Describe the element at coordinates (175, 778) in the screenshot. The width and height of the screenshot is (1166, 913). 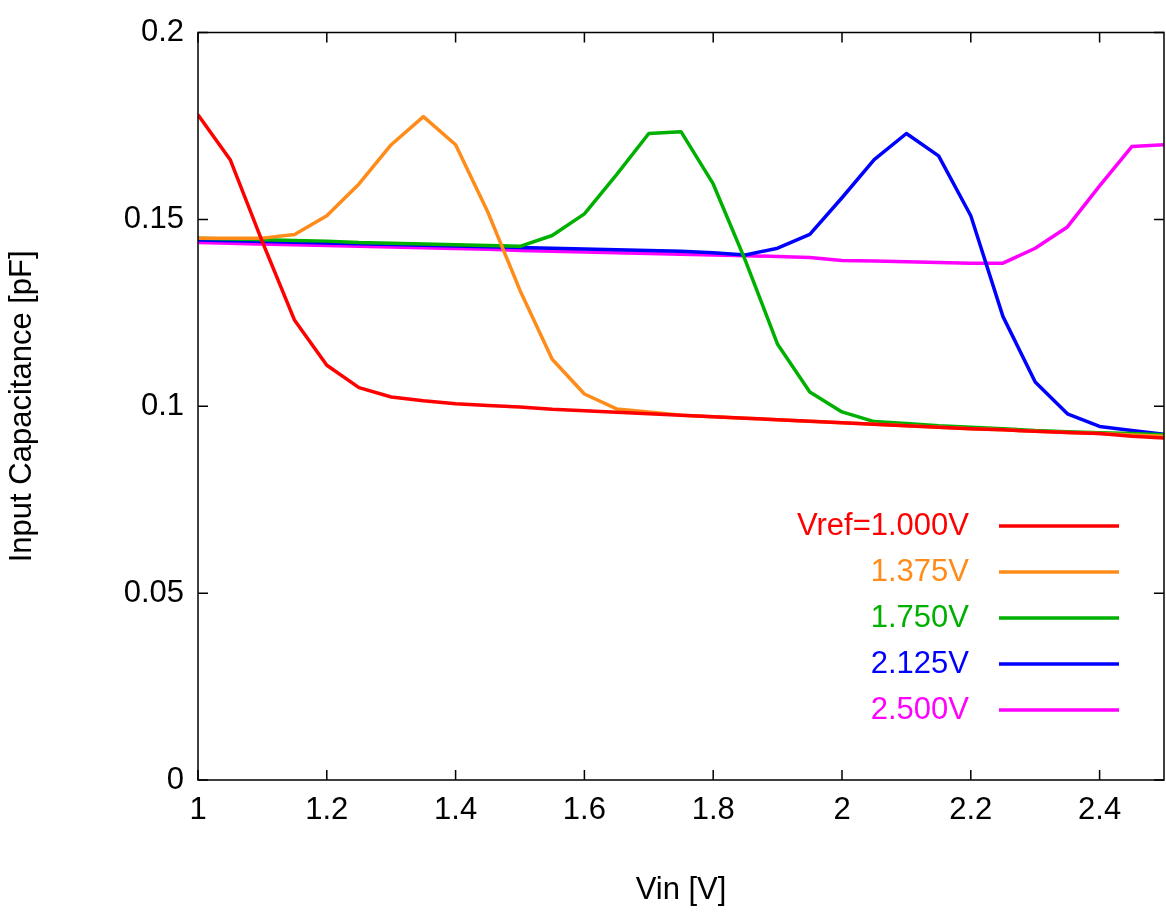
I see `y-tick-label: 0` at that location.